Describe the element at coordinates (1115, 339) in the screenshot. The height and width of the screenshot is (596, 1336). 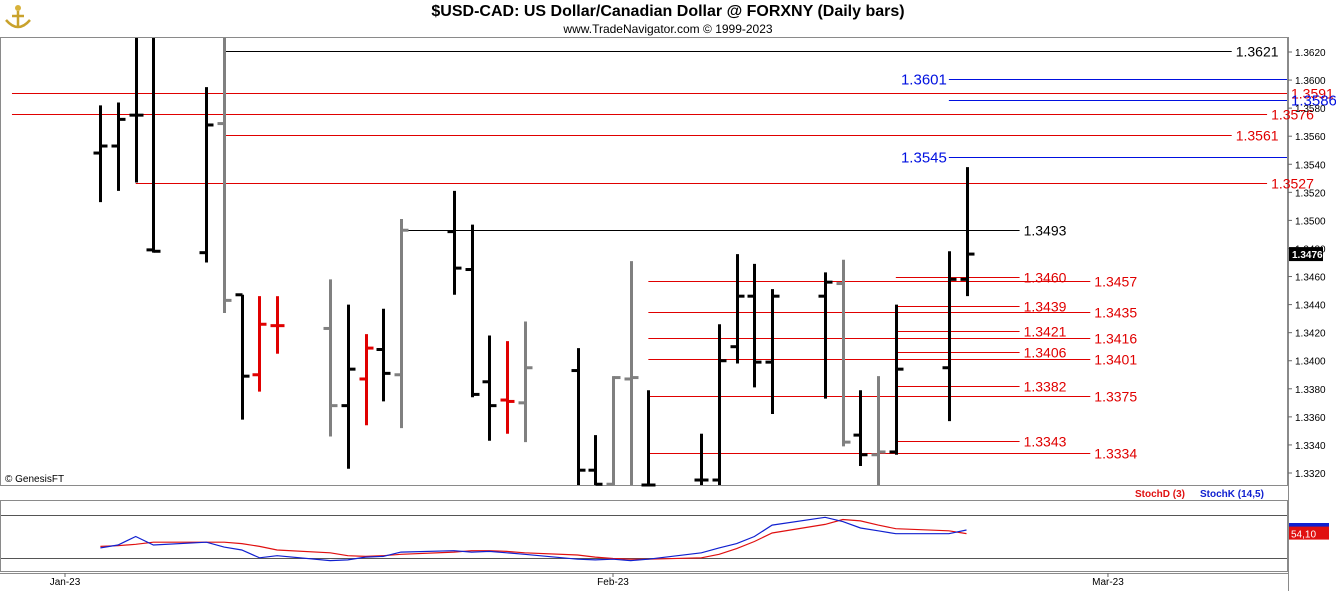
I see `level-label: 1.3416` at that location.